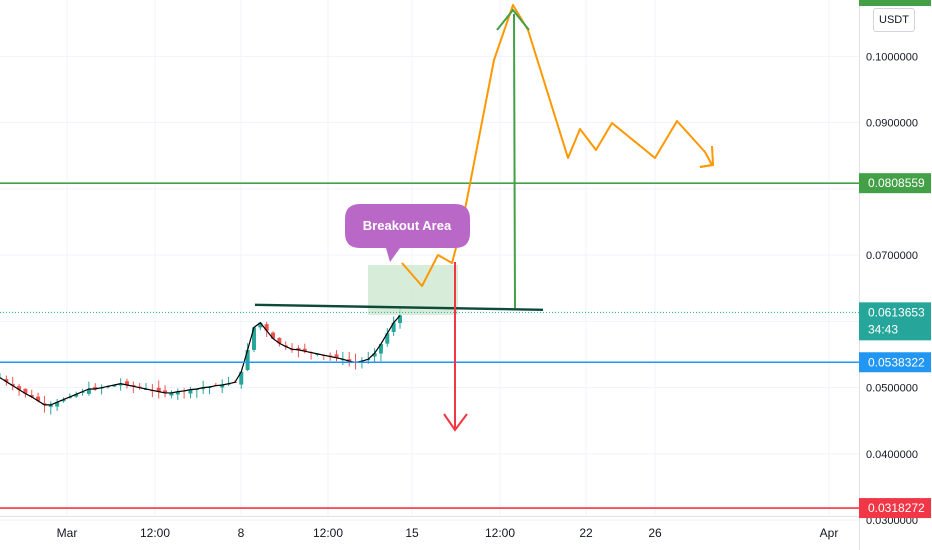  What do you see at coordinates (412, 533) in the screenshot?
I see `time-tick-label: 15` at bounding box center [412, 533].